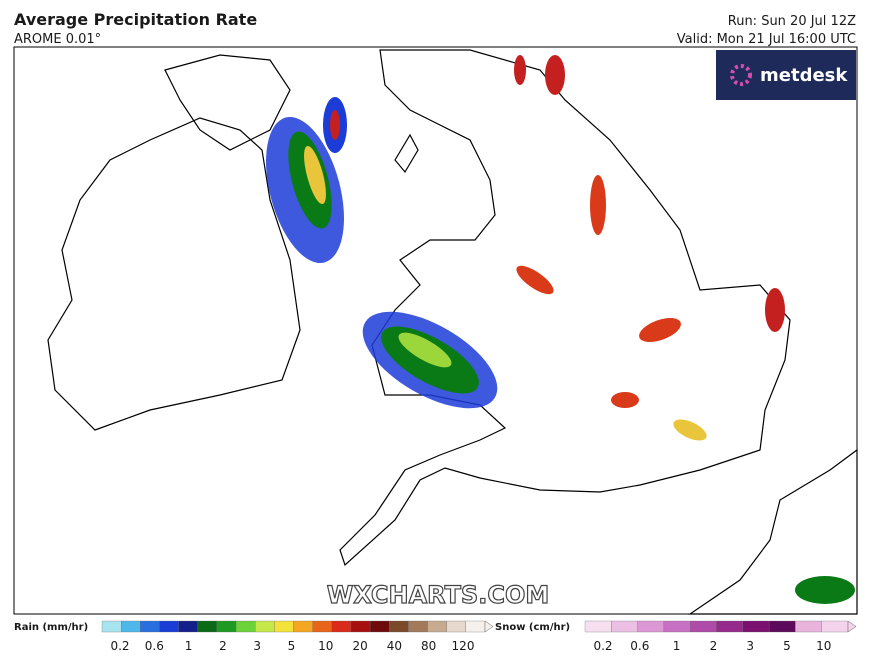 This screenshot has width=870, height=667. Describe the element at coordinates (463, 646) in the screenshot. I see `legend-tick: 120` at that location.